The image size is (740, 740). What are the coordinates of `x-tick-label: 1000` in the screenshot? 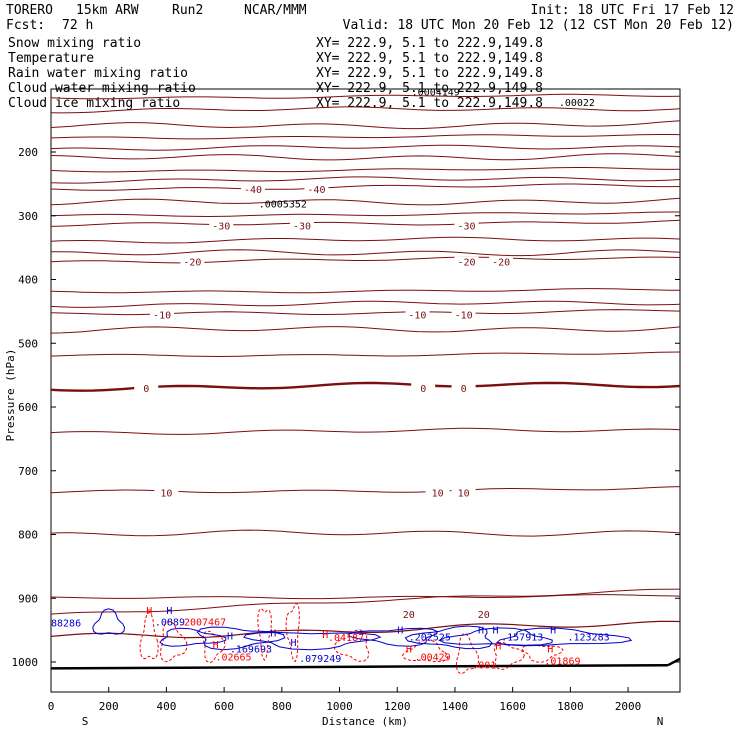 It's located at (339, 706).